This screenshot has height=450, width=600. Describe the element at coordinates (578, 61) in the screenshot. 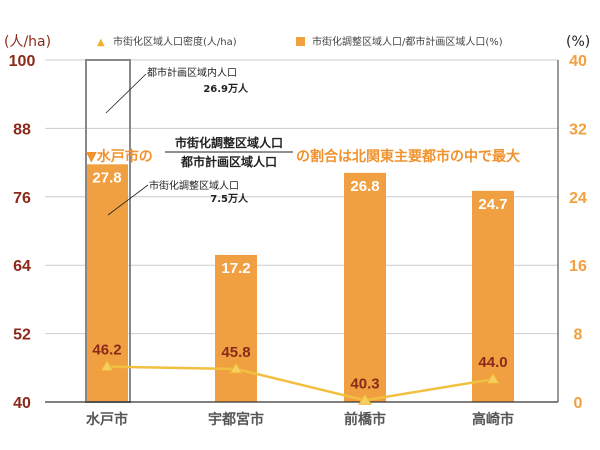

I see `right-tick-label: 40` at that location.